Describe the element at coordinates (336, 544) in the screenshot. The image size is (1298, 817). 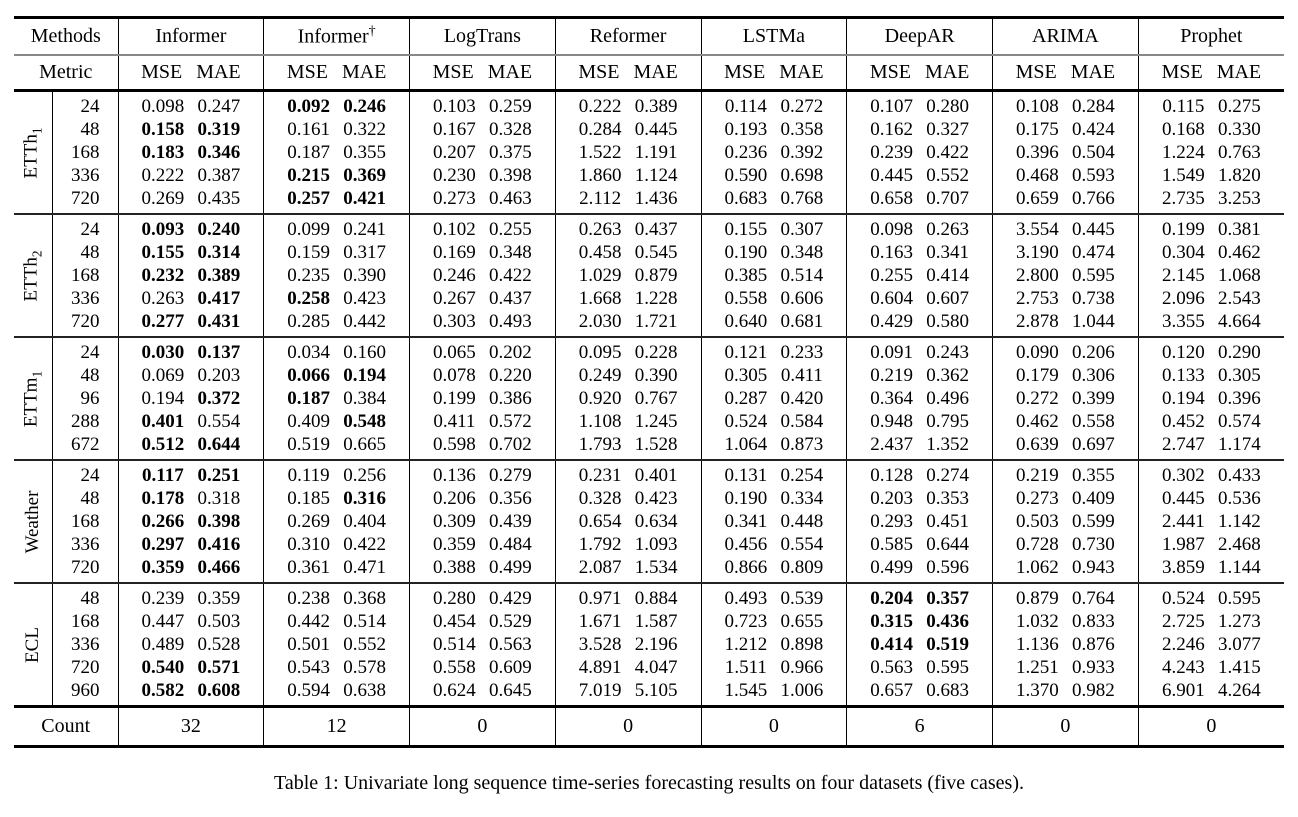
I see `result-cell: 0.310 0.422` at that location.